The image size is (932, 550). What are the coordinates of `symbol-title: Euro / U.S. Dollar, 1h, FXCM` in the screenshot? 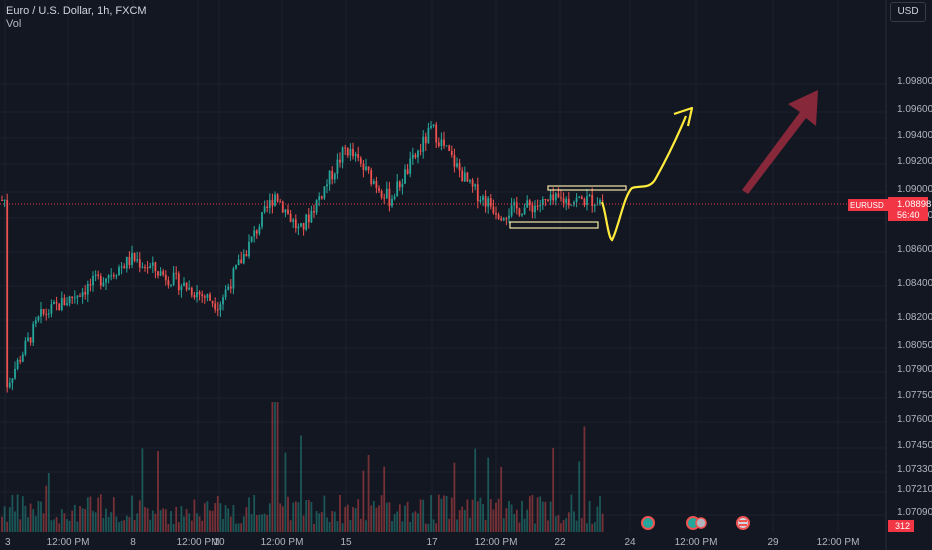 It's located at (76, 11).